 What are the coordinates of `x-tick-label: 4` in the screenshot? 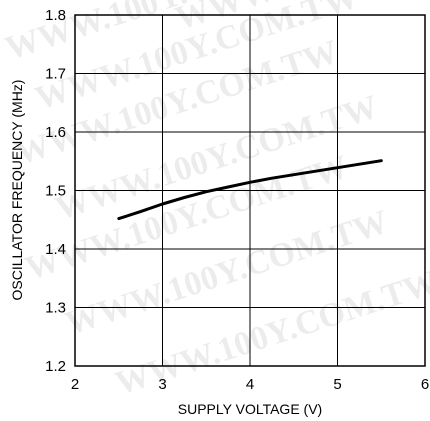 It's located at (250, 384).